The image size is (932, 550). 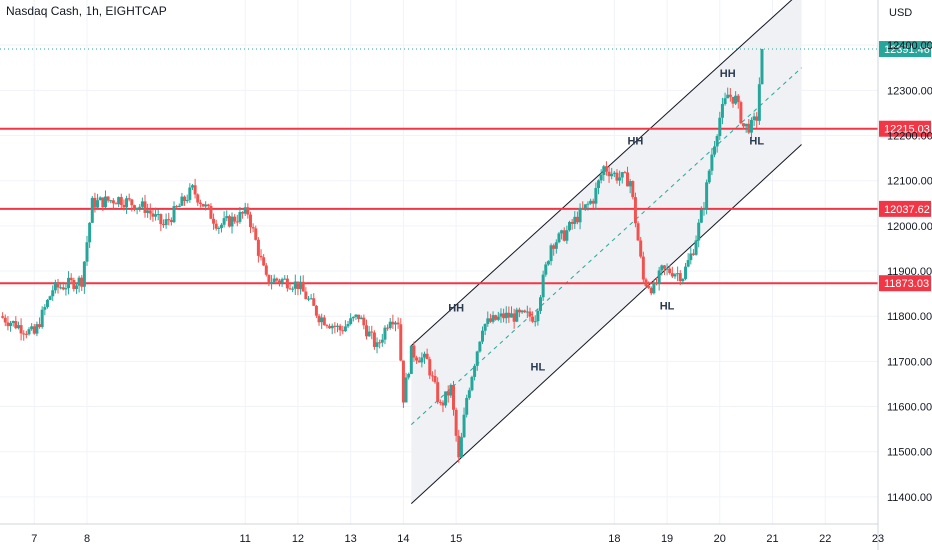 I want to click on time-axis: 7 8 11 12 13 14 15 18 19 20 21 22 23, so click(x=442, y=534).